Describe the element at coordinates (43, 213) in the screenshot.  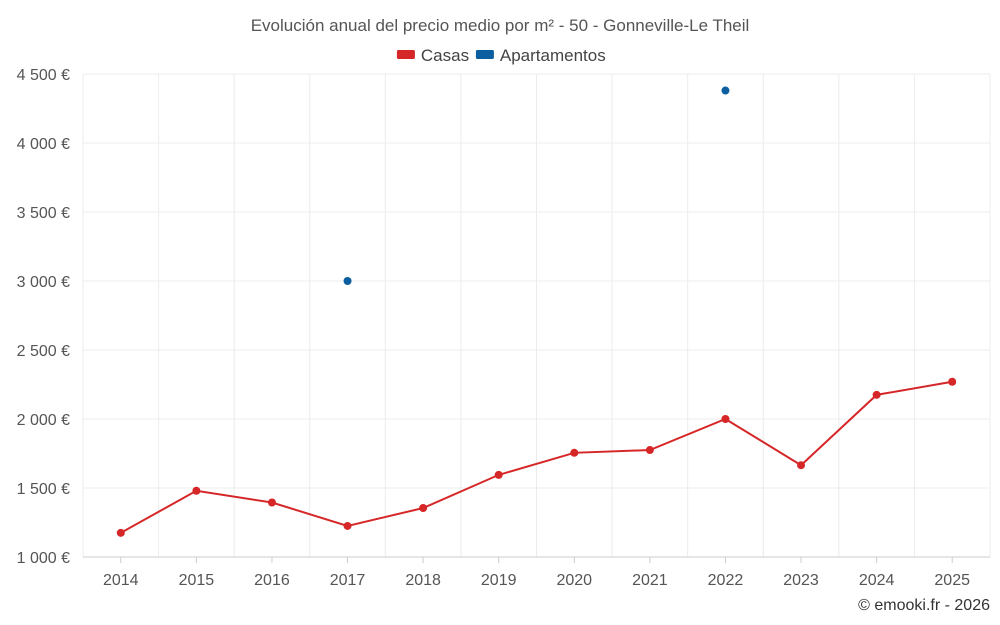
I see `y-tick-label: 3 500 €` at that location.